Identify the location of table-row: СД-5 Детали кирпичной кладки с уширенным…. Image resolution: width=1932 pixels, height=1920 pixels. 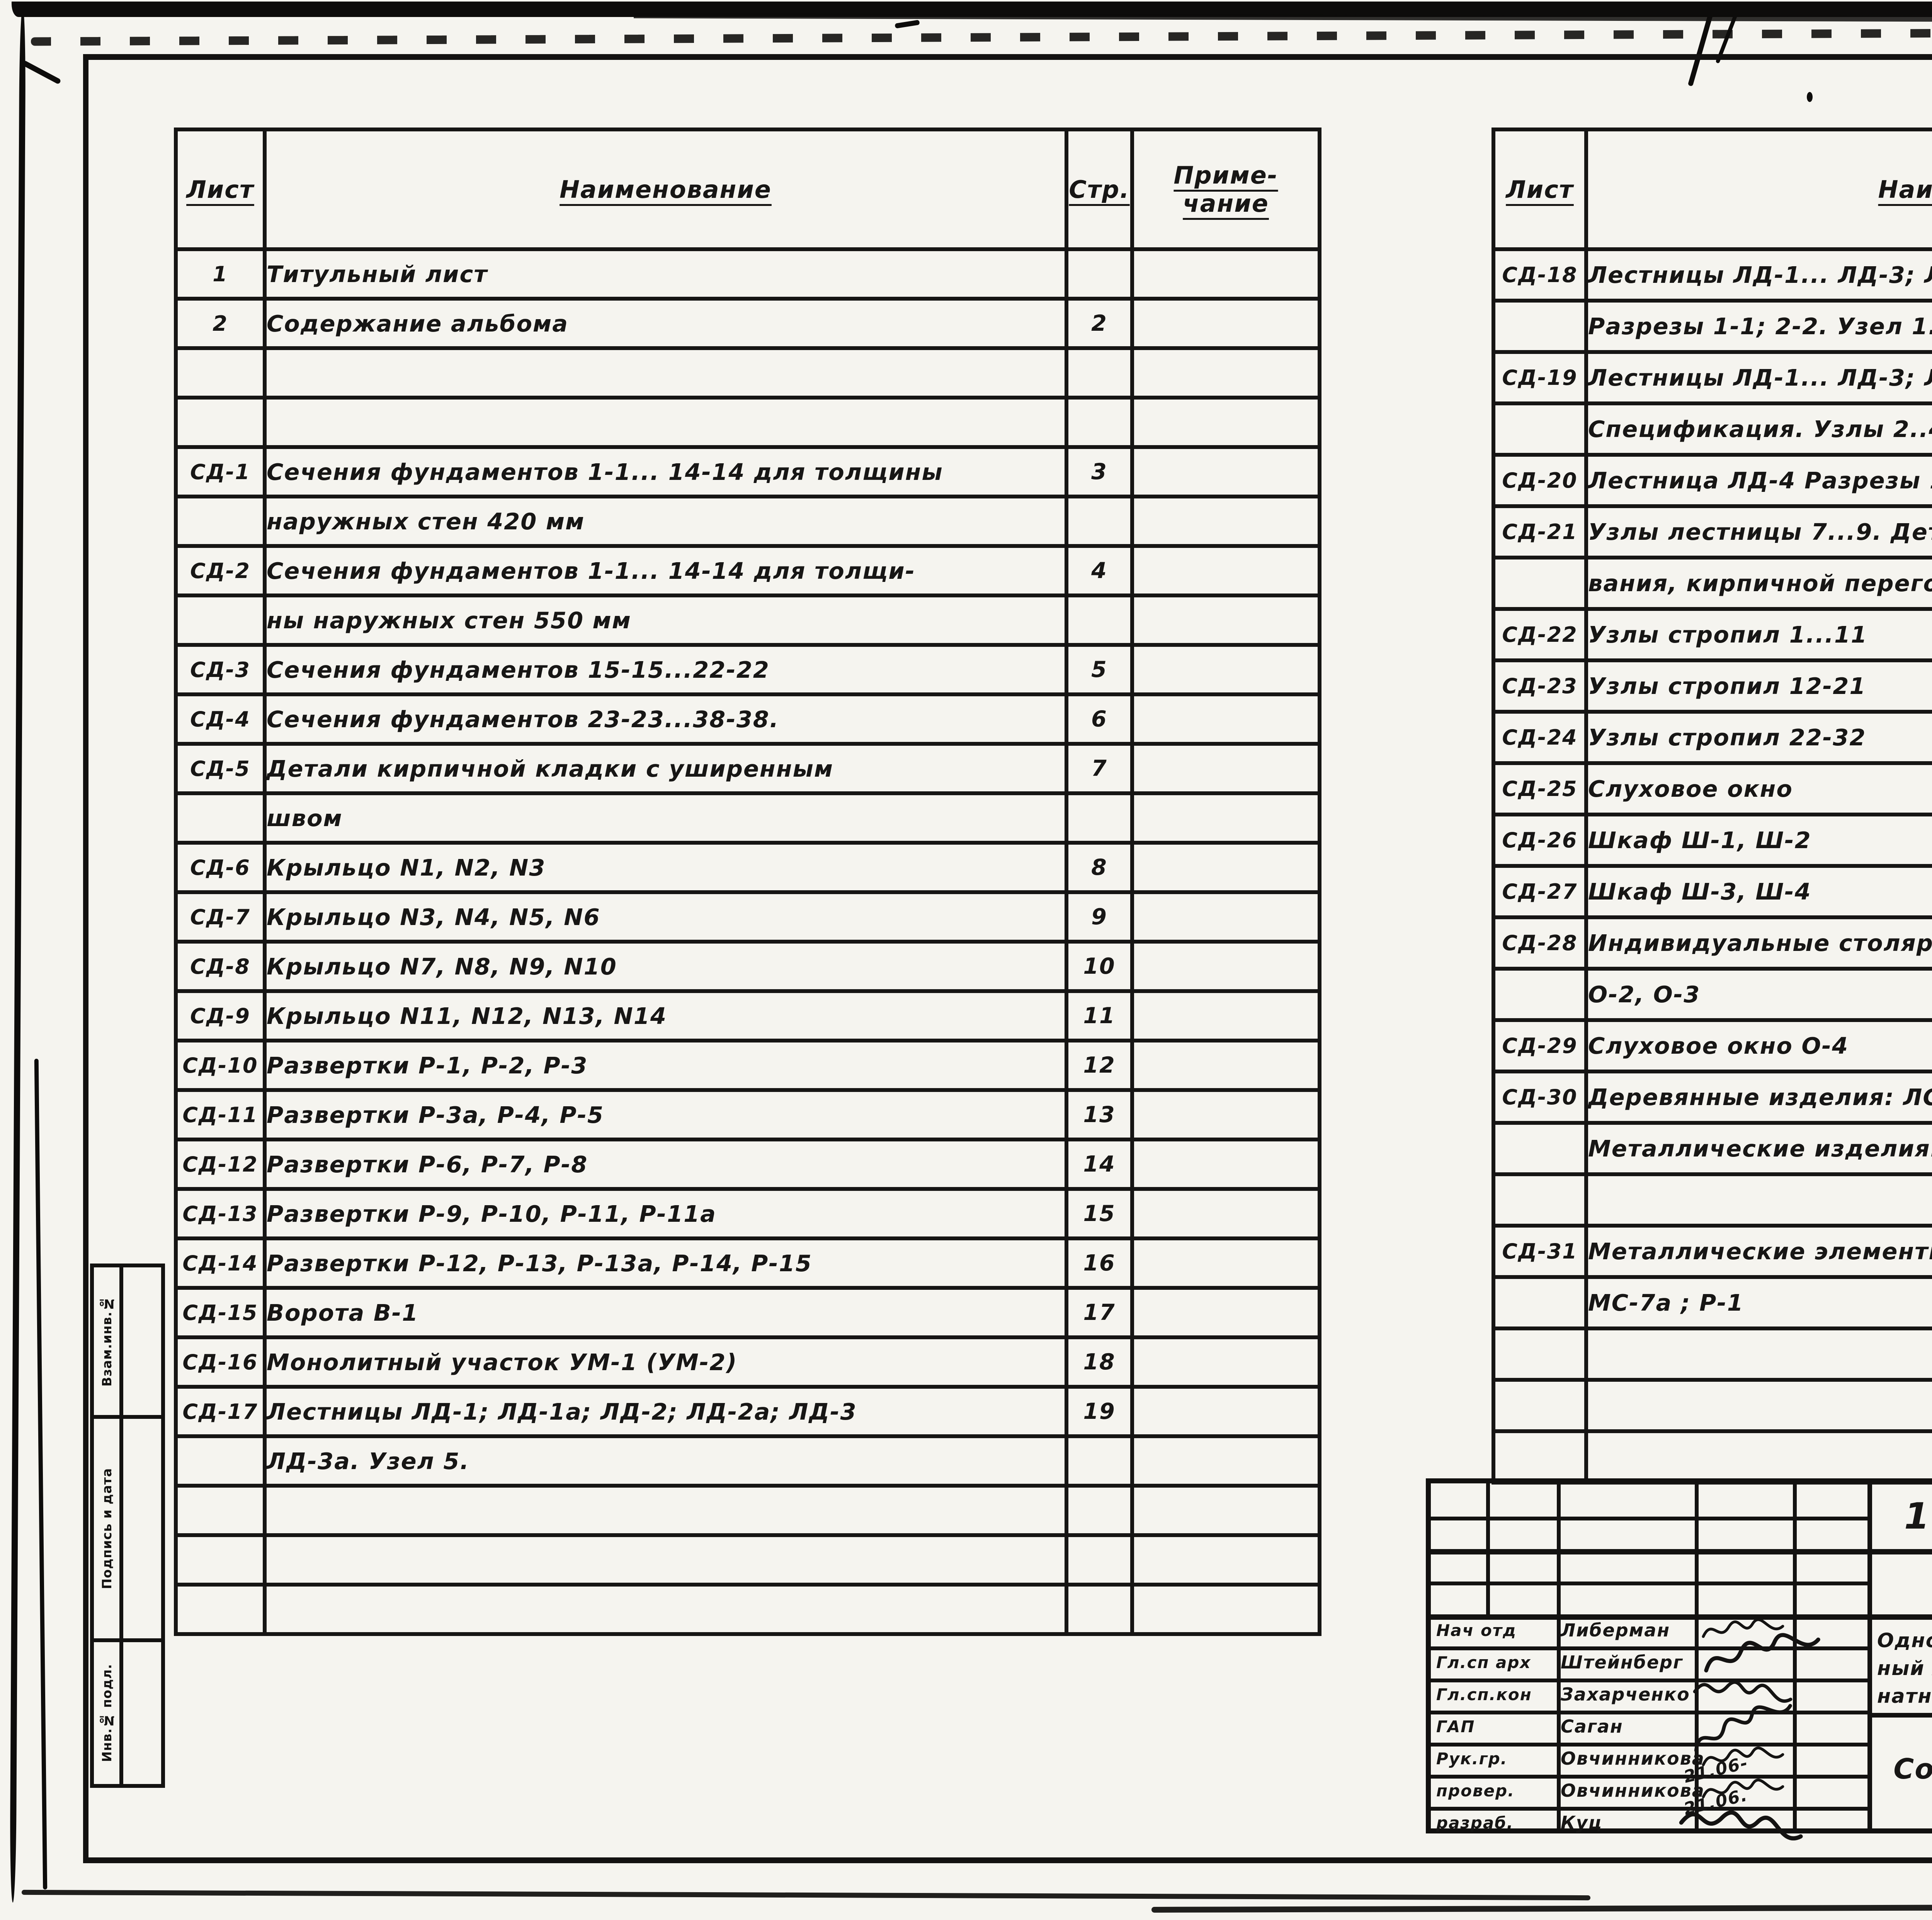
(748, 768).